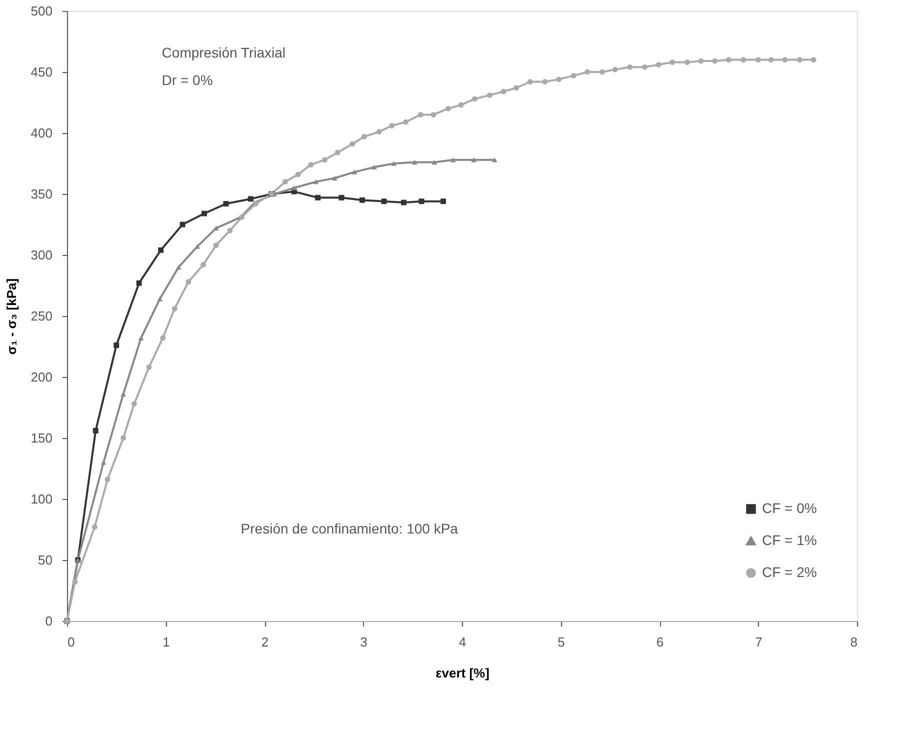 The width and height of the screenshot is (916, 733). Describe the element at coordinates (41, 316) in the screenshot. I see `y-tick-label: 250` at that location.